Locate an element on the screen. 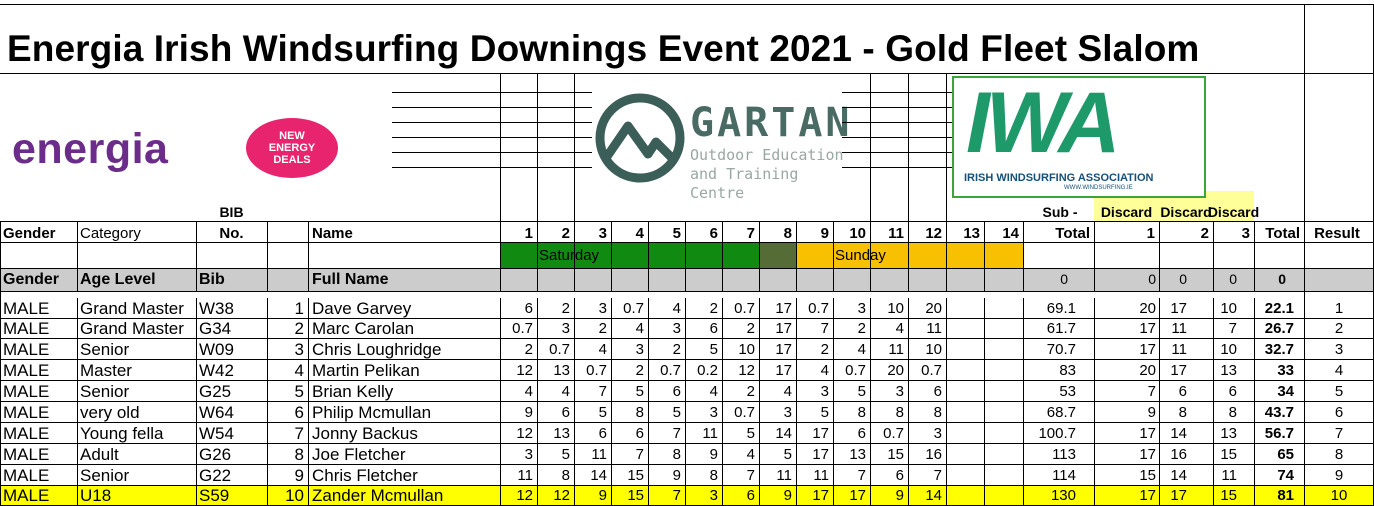 Image resolution: width=1374 pixels, height=506 pixels. row-subtotal: 113 is located at coordinates (1064, 454).